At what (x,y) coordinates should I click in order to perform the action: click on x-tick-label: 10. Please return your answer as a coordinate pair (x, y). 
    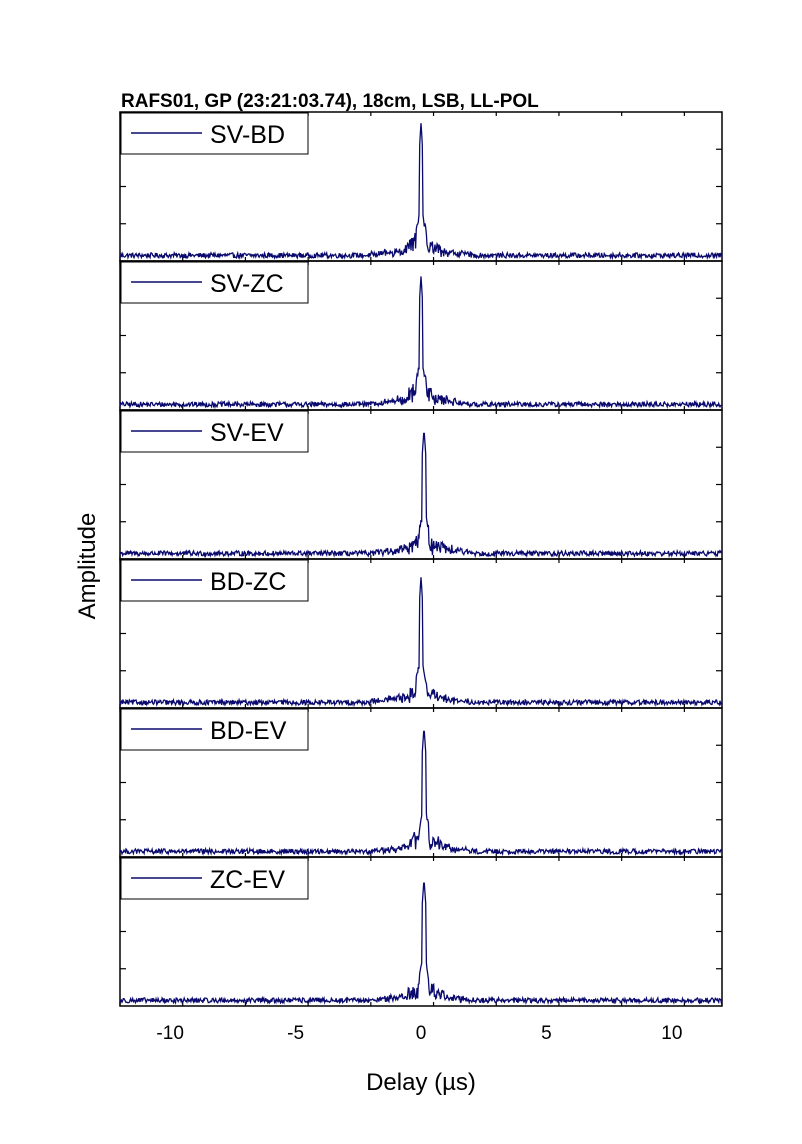
    Looking at the image, I should click on (671, 1033).